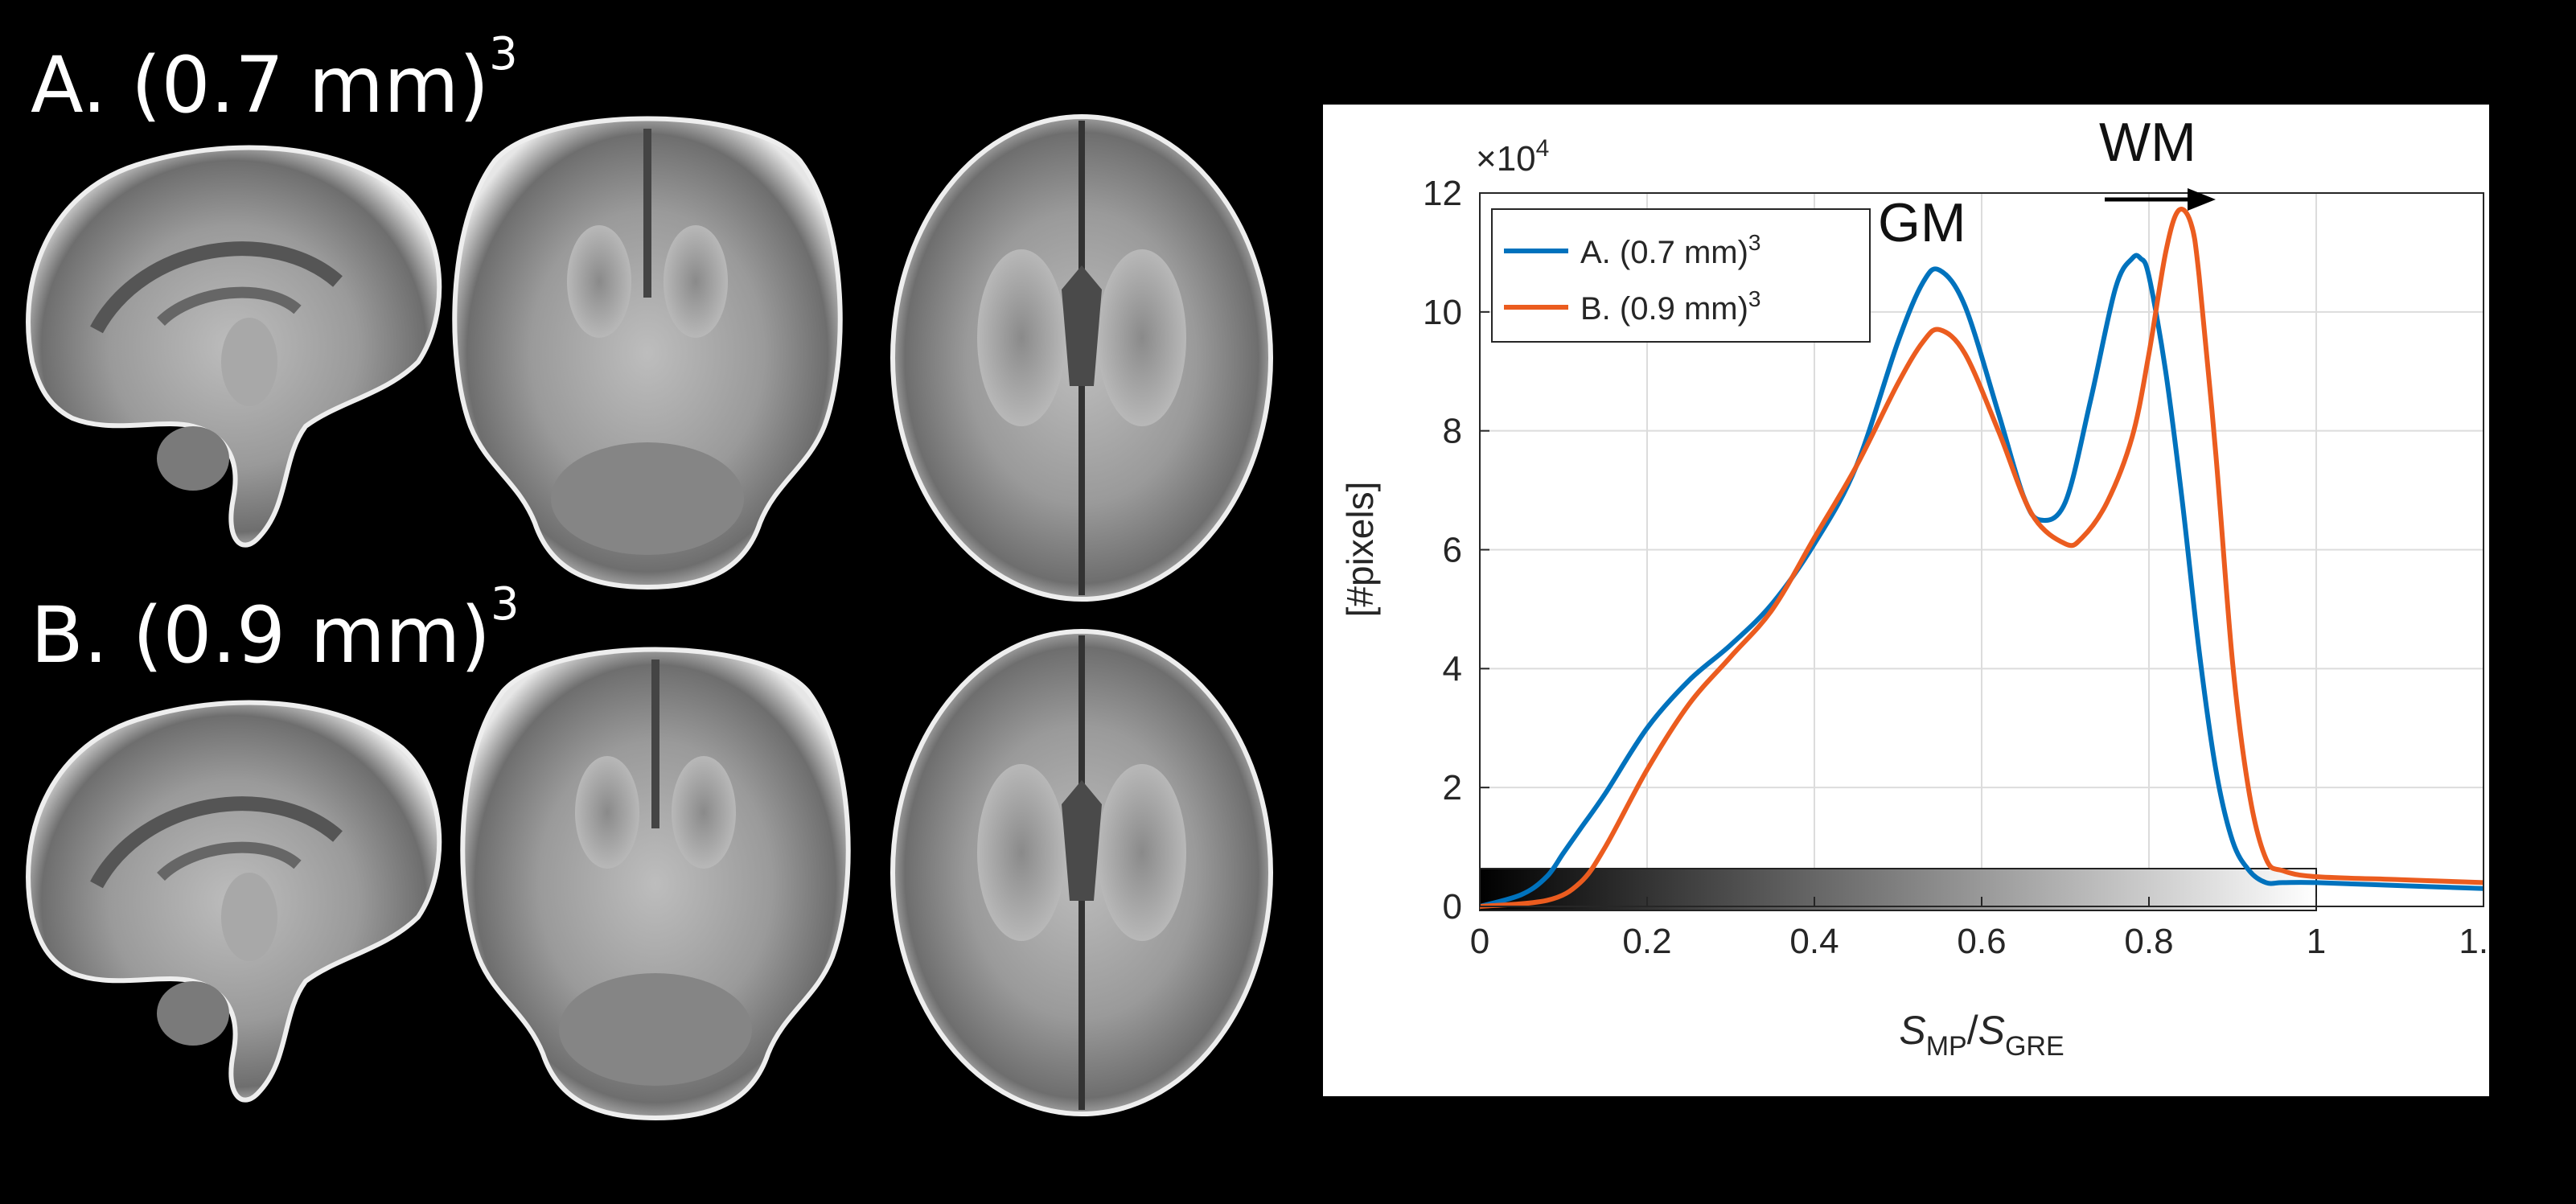 The height and width of the screenshot is (1204, 2576). I want to click on y-tick-label: 12, so click(1442, 193).